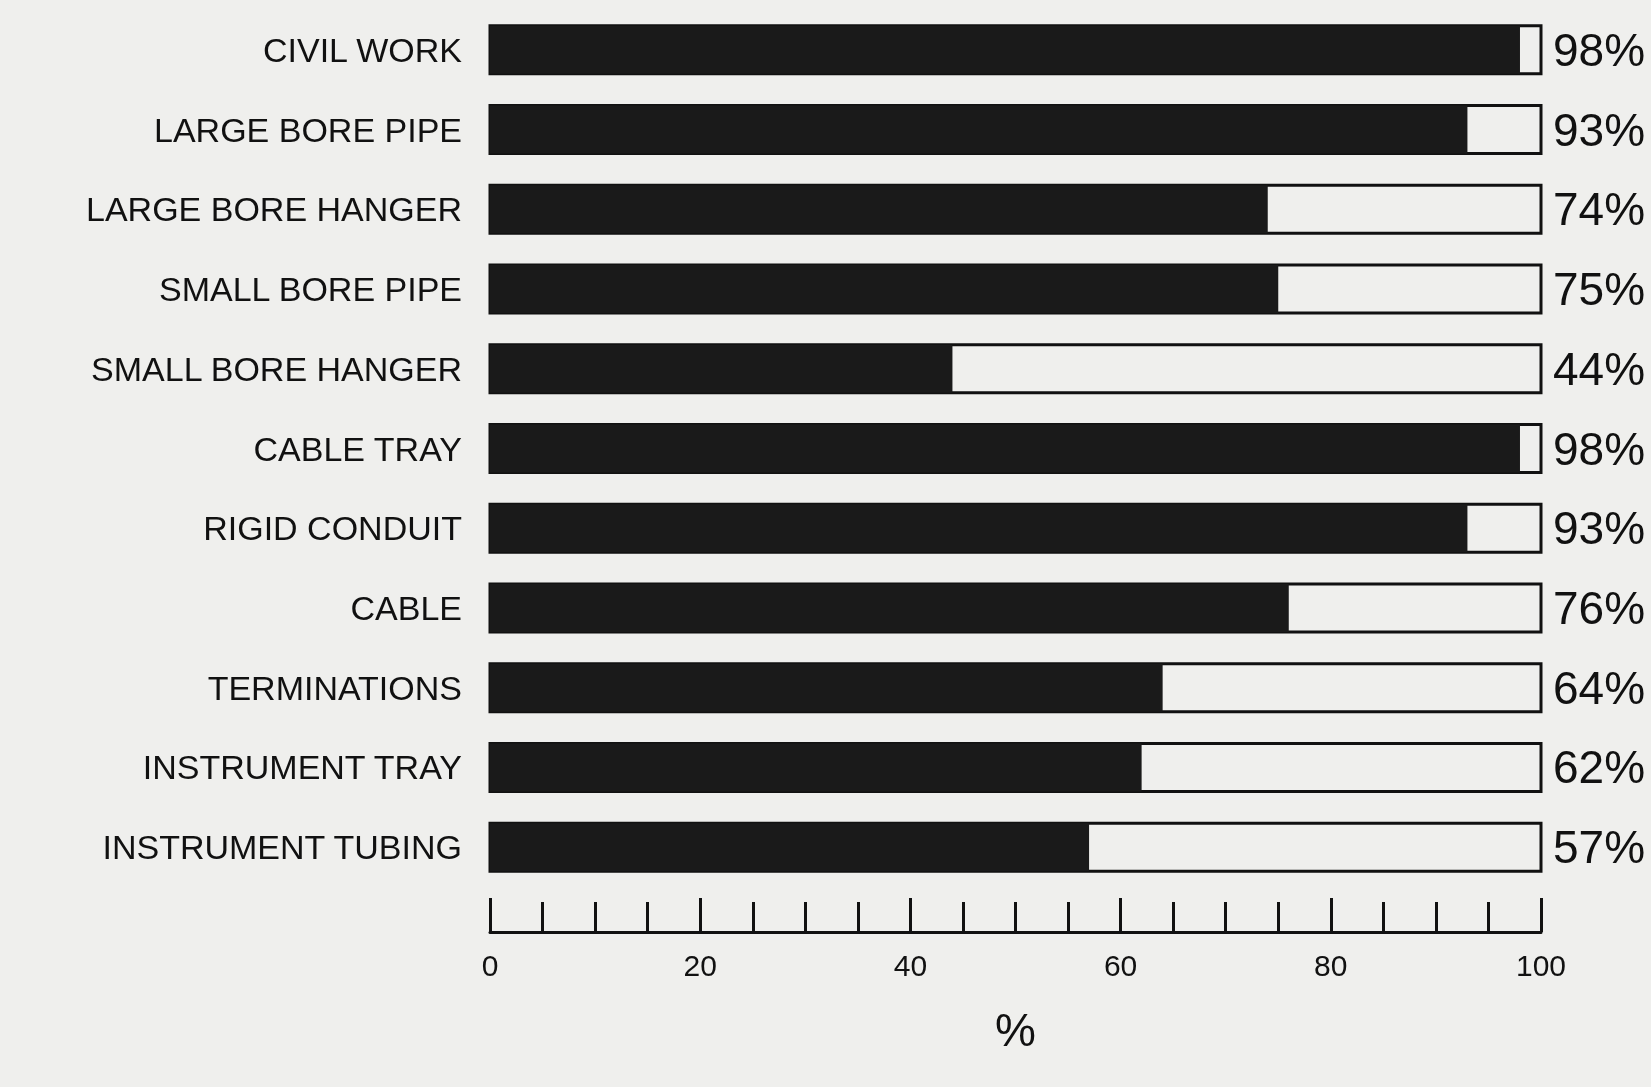 The image size is (1651, 1087). Describe the element at coordinates (1331, 965) in the screenshot. I see `x-tick-label: 80` at that location.